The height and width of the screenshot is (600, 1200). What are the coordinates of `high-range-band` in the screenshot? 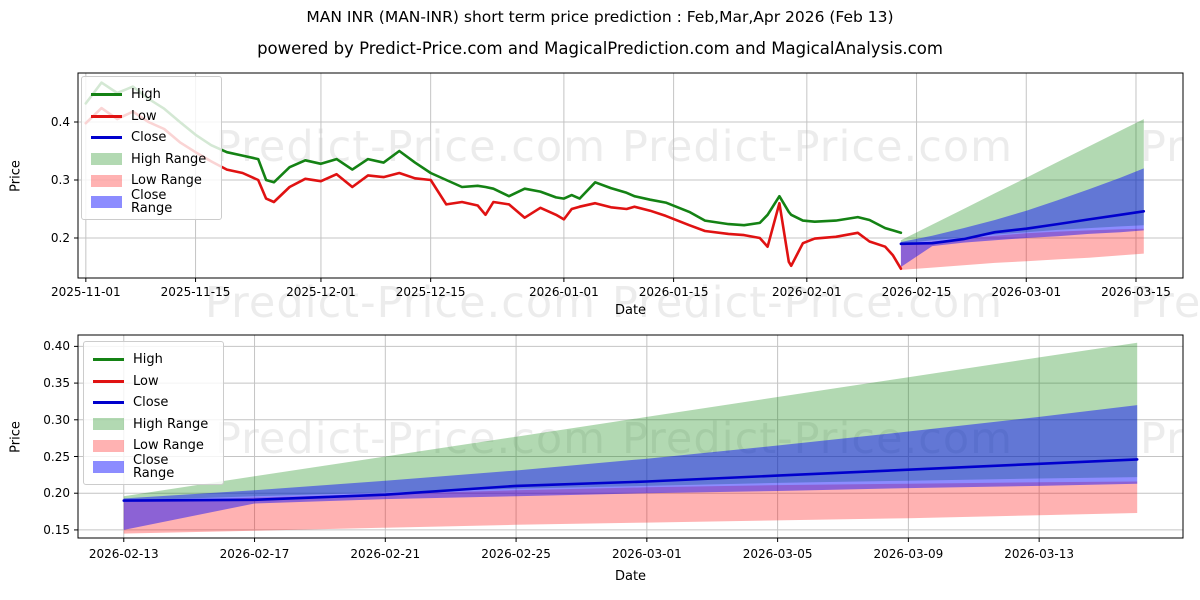 It's located at (1022, 181).